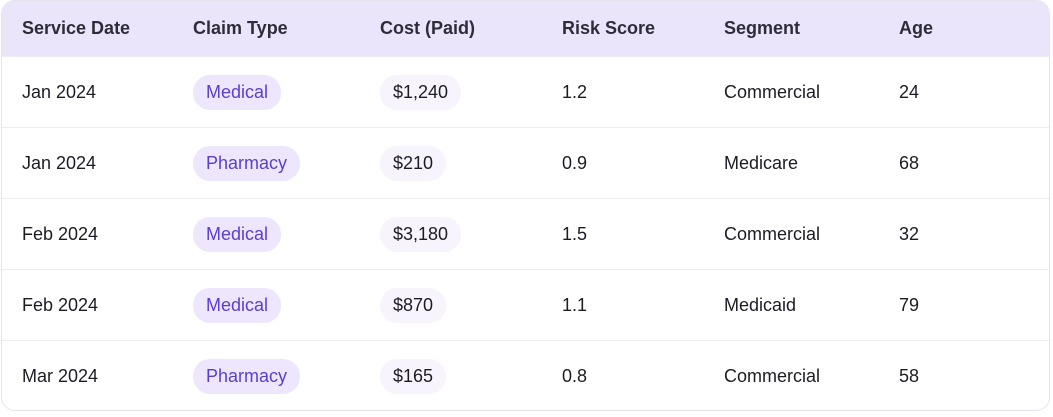 The height and width of the screenshot is (417, 1053). Describe the element at coordinates (623, 29) in the screenshot. I see `column-header: Risk Score` at that location.